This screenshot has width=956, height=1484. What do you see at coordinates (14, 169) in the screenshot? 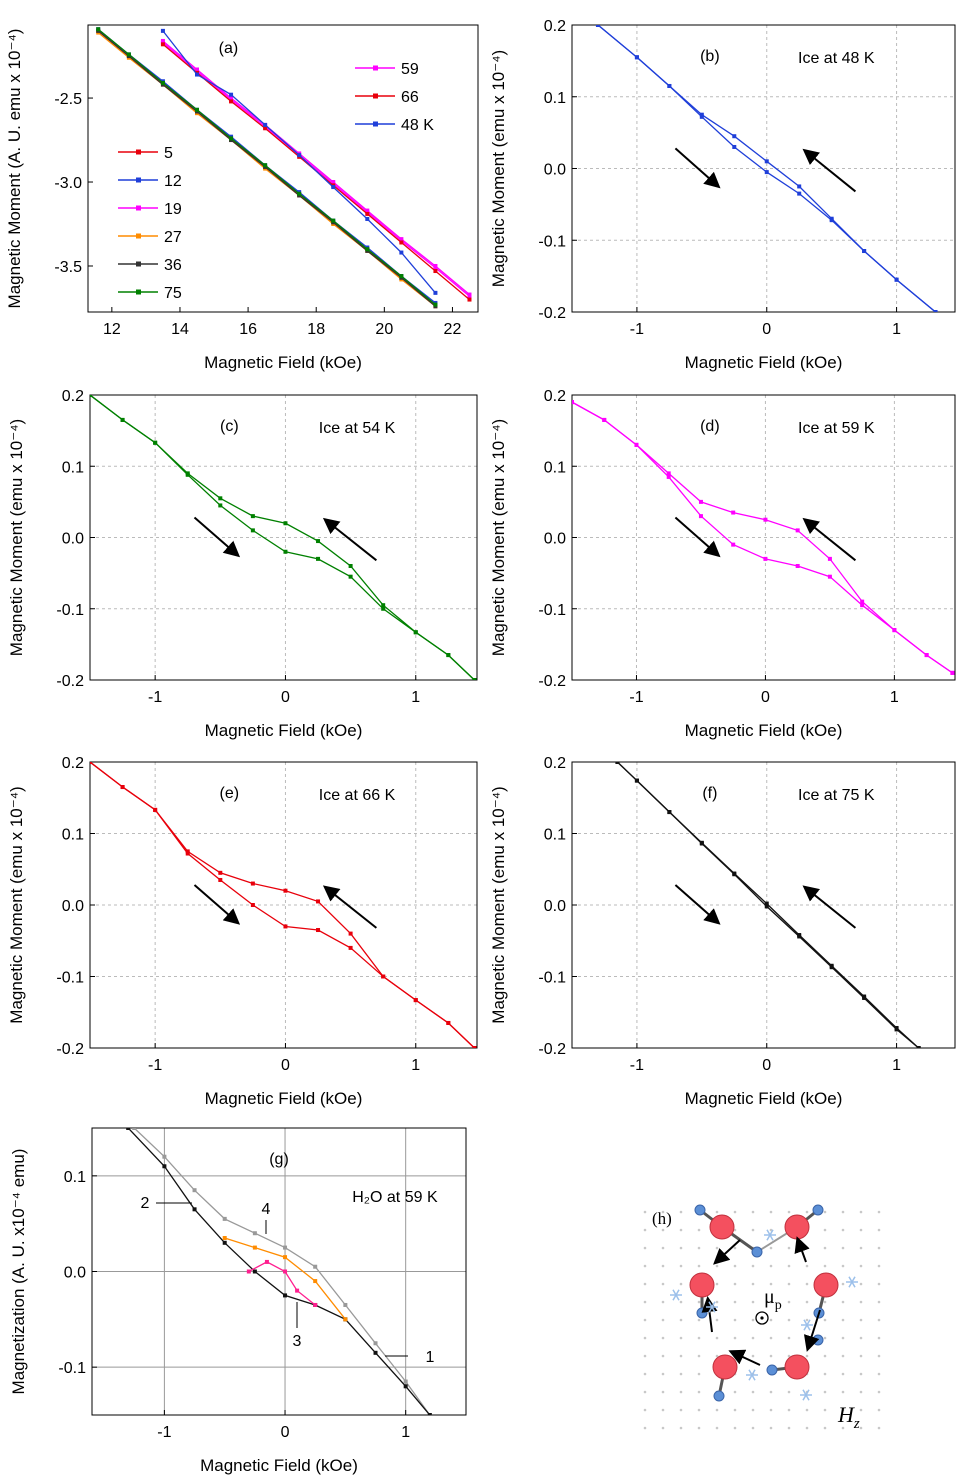
I see `y-axis-label: Magnetic Moment (A. U. emu x 10⁻⁴)` at bounding box center [14, 169].